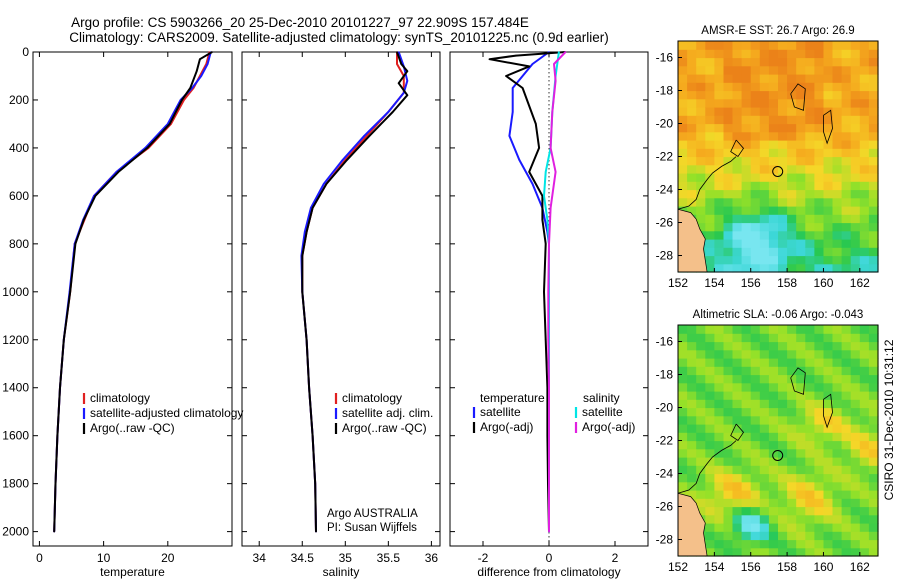 This screenshot has width=900, height=580. Describe the element at coordinates (19, 148) in the screenshot. I see `y-tick-label: 400` at that location.